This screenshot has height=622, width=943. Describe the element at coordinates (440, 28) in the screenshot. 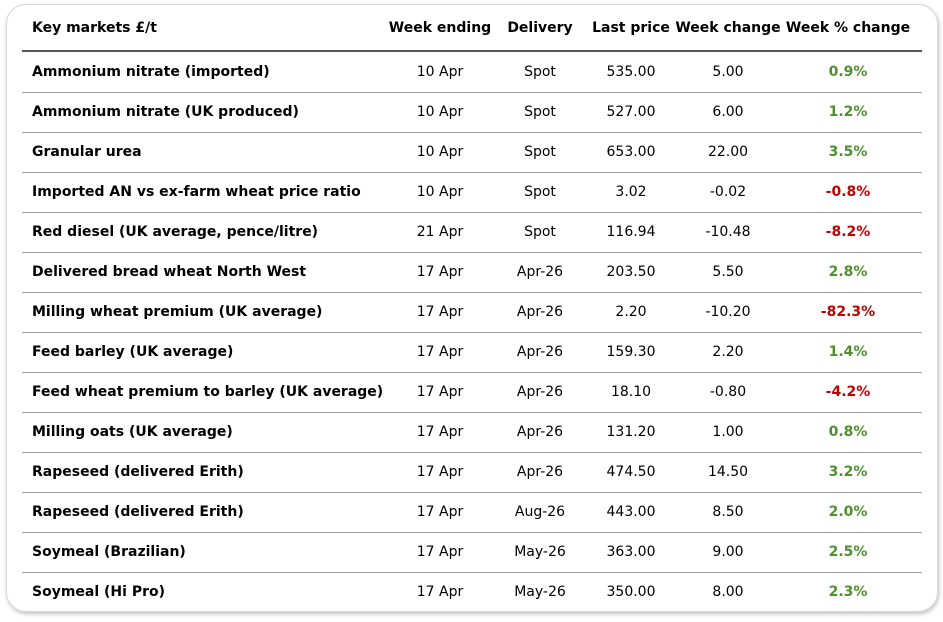

I see `column-header: Week ending` at that location.